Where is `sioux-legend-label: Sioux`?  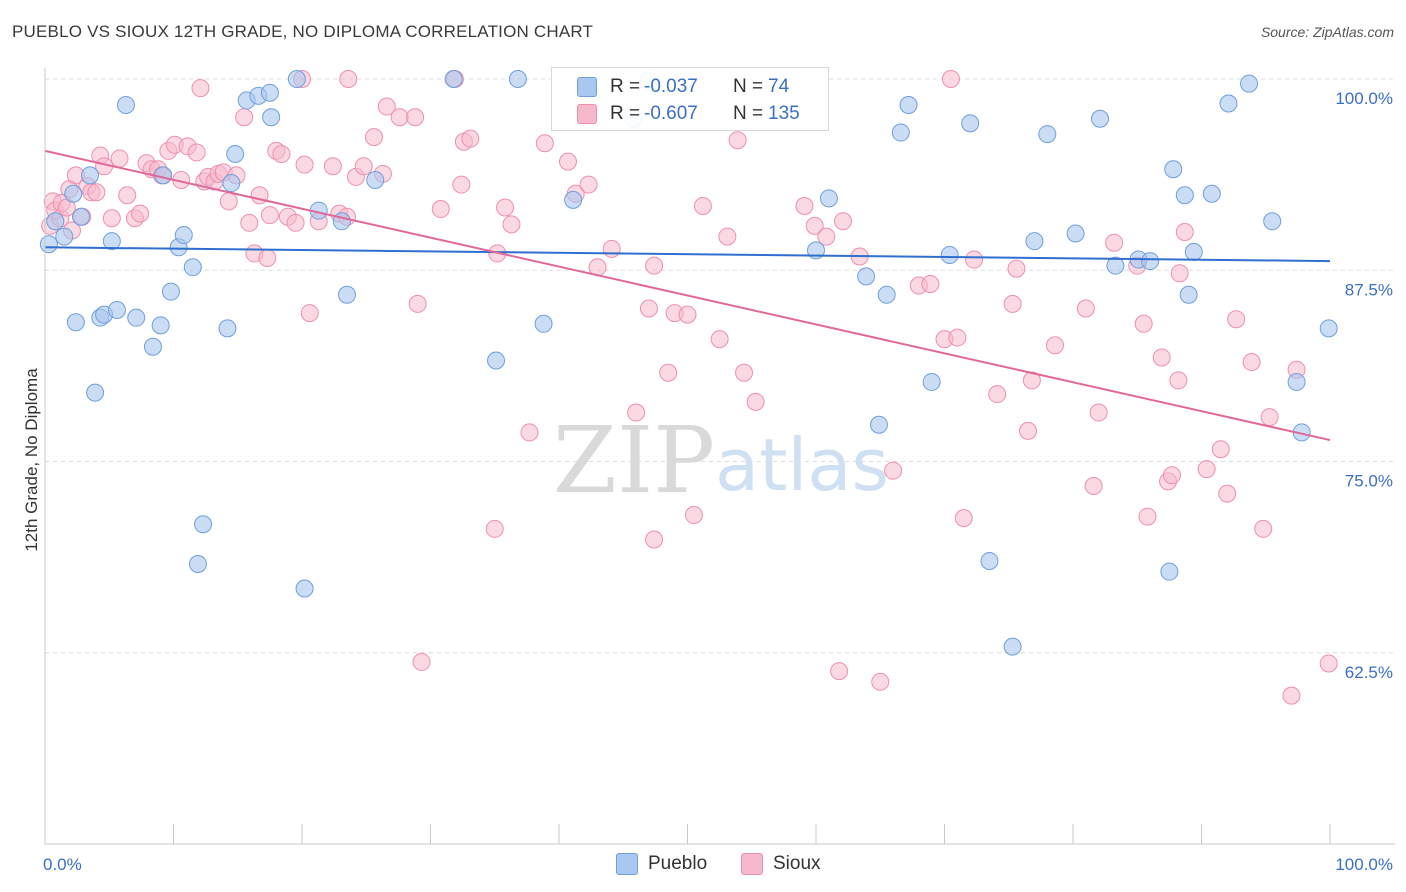 sioux-legend-label: Sioux is located at coordinates (797, 863).